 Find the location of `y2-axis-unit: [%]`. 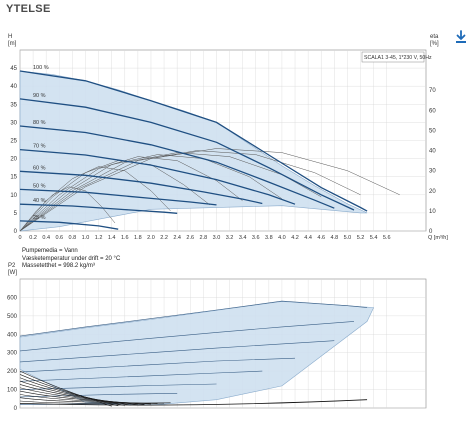

y2-axis-unit: [%] is located at coordinates (434, 44).